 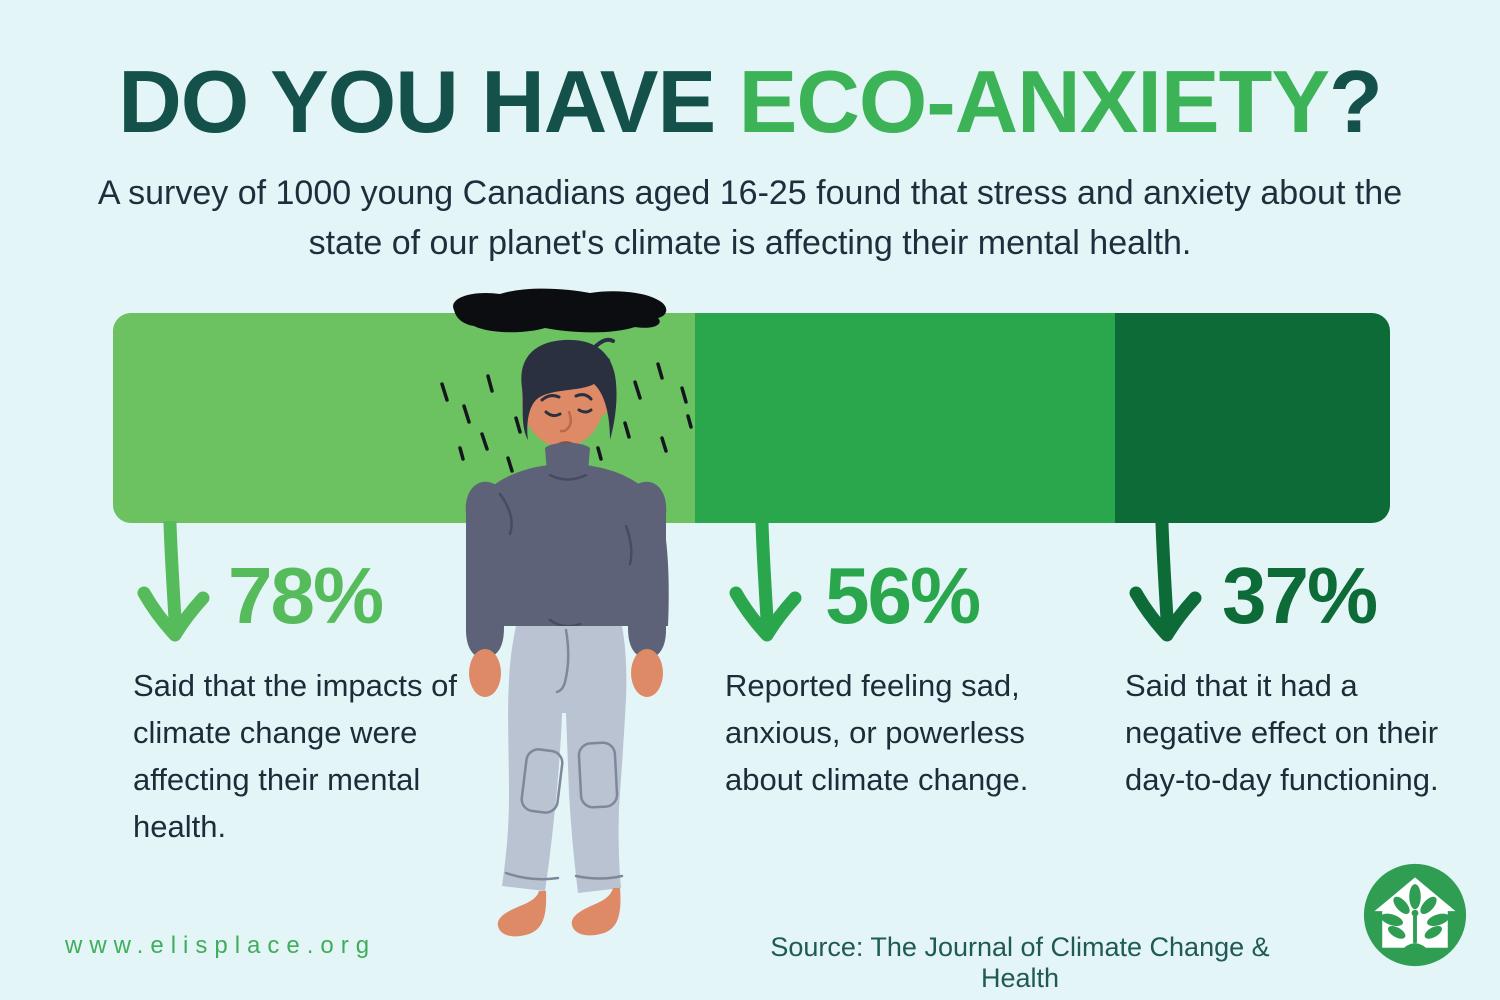 I want to click on stat-value-56: 56%, so click(x=903, y=595).